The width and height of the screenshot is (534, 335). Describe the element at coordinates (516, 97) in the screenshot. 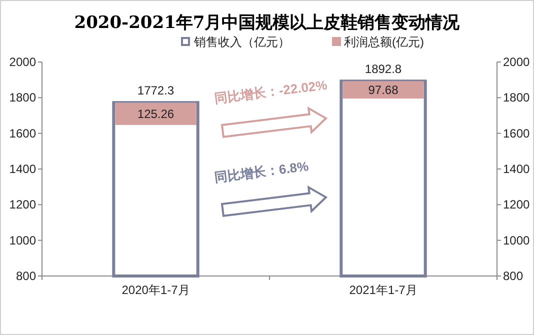

I see `y2-tick-label: 1800` at that location.